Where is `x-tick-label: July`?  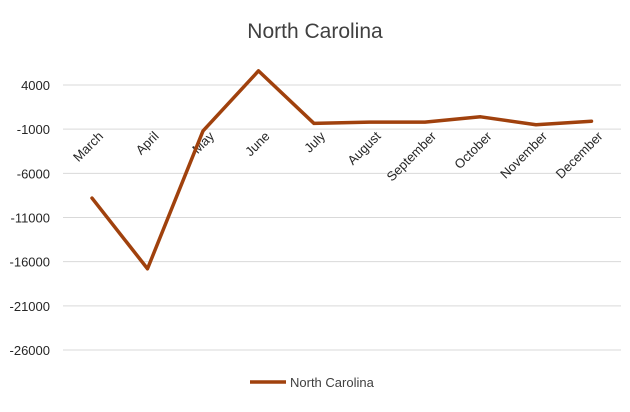
x-tick-label: July is located at coordinates (314, 141).